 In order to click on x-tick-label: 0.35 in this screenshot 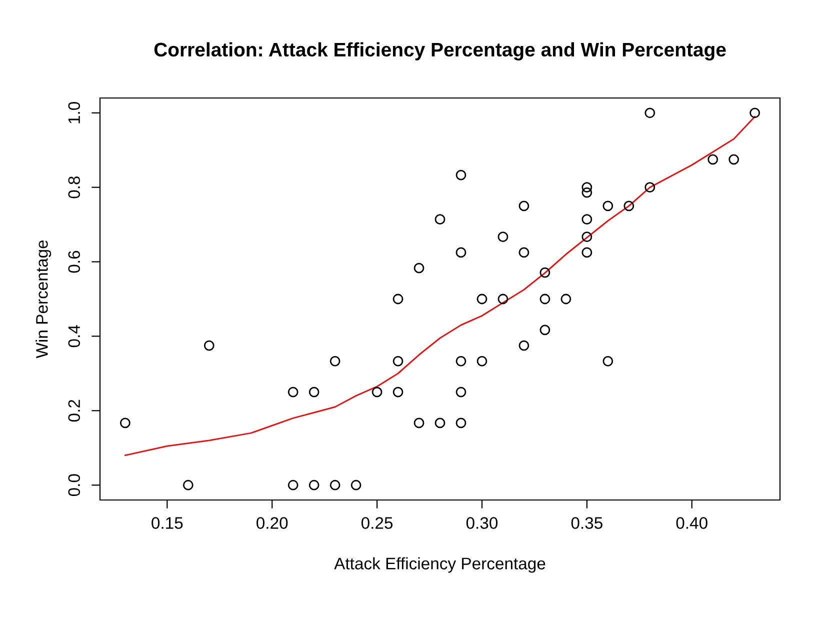, I will do `click(586, 523)`.